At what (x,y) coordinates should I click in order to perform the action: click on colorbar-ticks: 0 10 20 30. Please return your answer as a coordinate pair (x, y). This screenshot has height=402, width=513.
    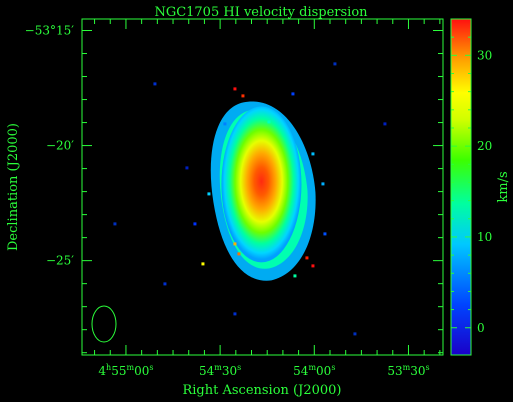
    Looking at the image, I should click on (471, 185).